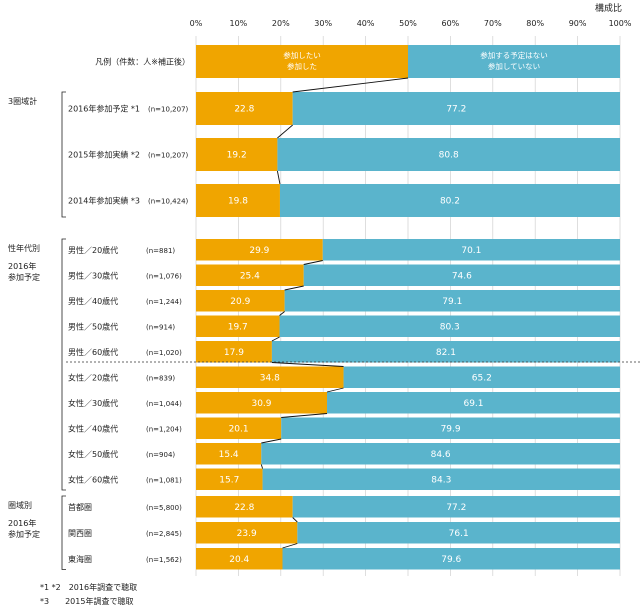 The height and width of the screenshot is (608, 640). Describe the element at coordinates (239, 23) in the screenshot. I see `x-tick-label: 10%` at that location.